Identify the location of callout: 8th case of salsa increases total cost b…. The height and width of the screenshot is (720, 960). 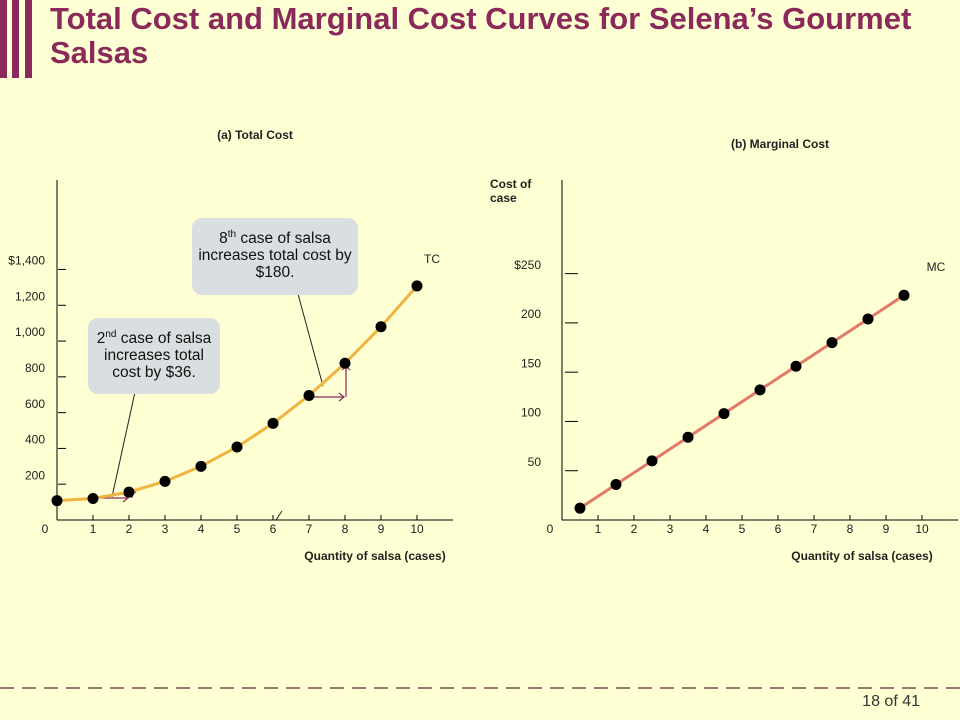
(275, 256).